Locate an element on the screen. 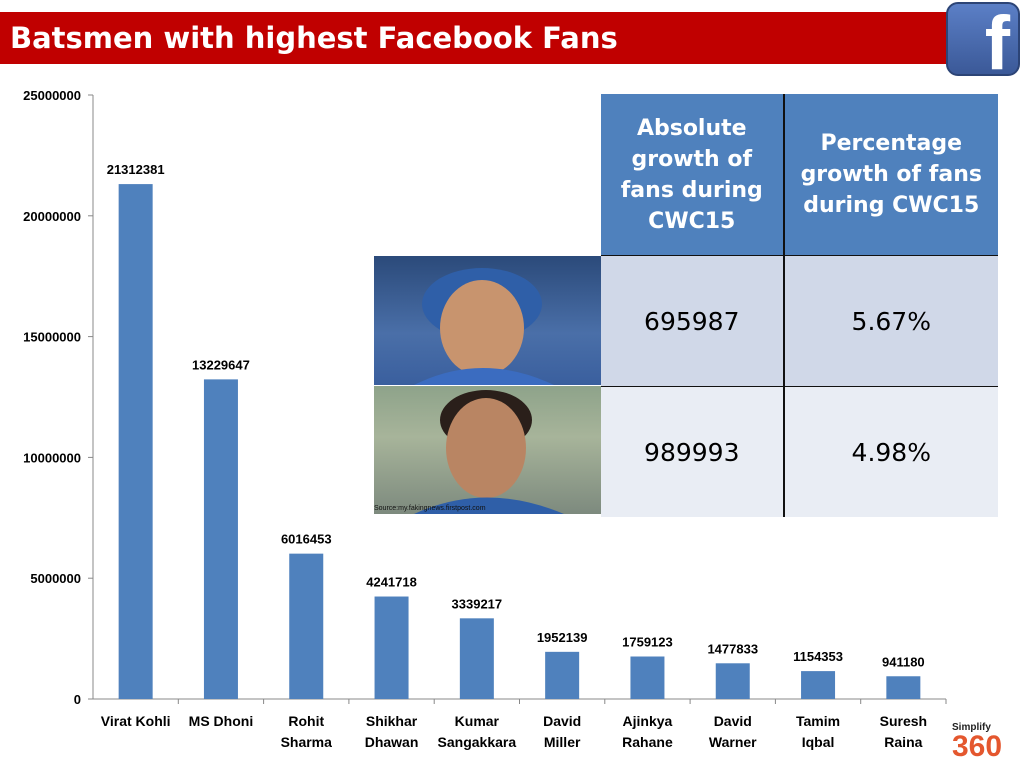 Image resolution: width=1024 pixels, height=768 pixels. x-tick-label: Miller is located at coordinates (562, 742).